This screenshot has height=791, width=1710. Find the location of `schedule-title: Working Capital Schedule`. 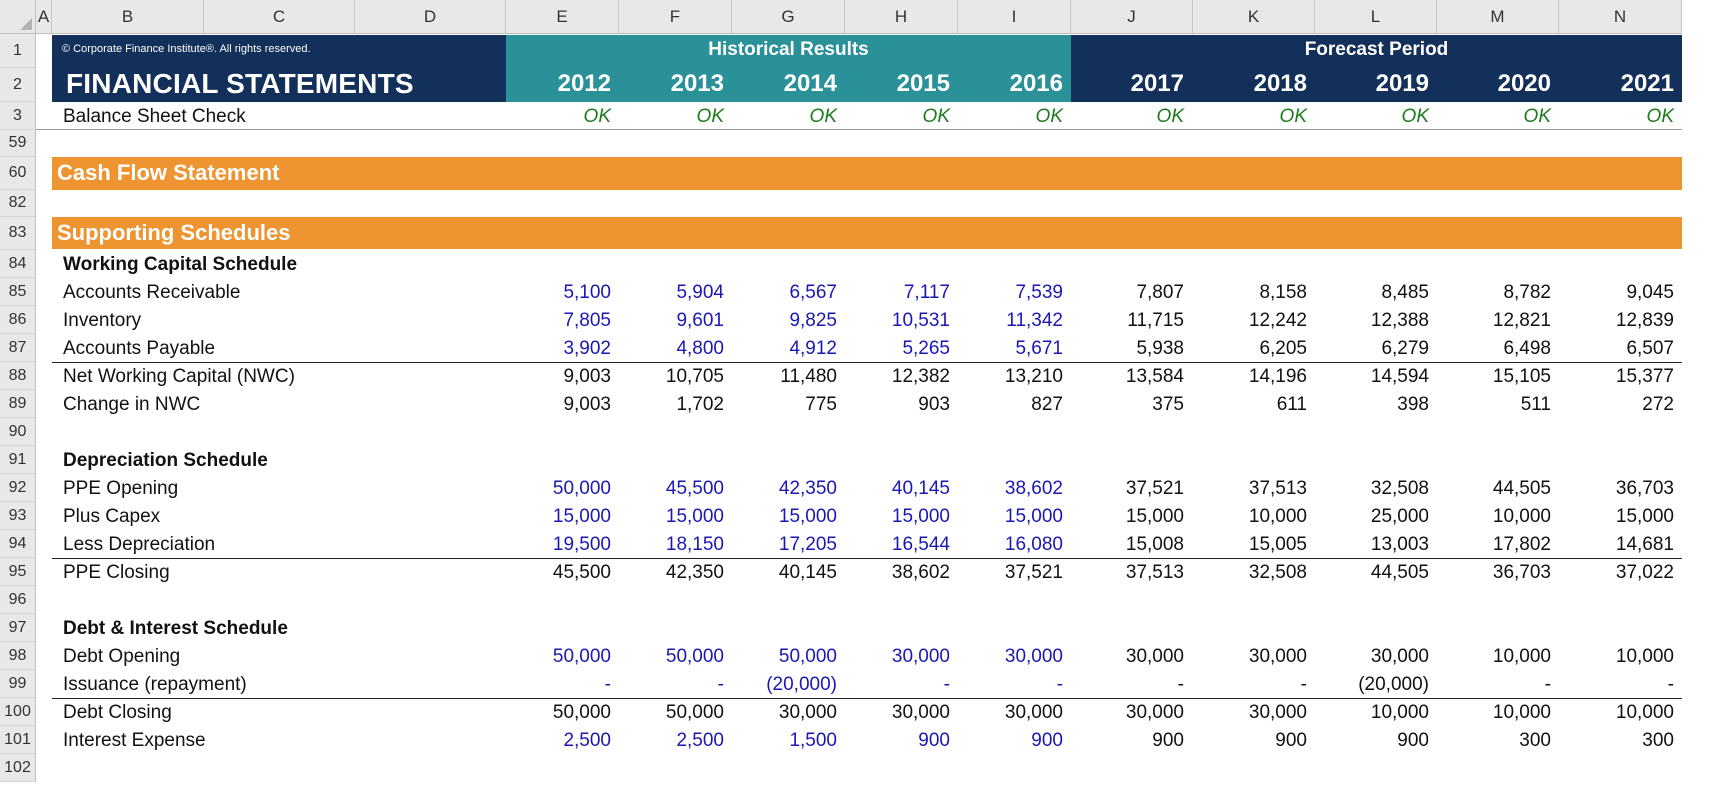

schedule-title: Working Capital Schedule is located at coordinates (180, 264).